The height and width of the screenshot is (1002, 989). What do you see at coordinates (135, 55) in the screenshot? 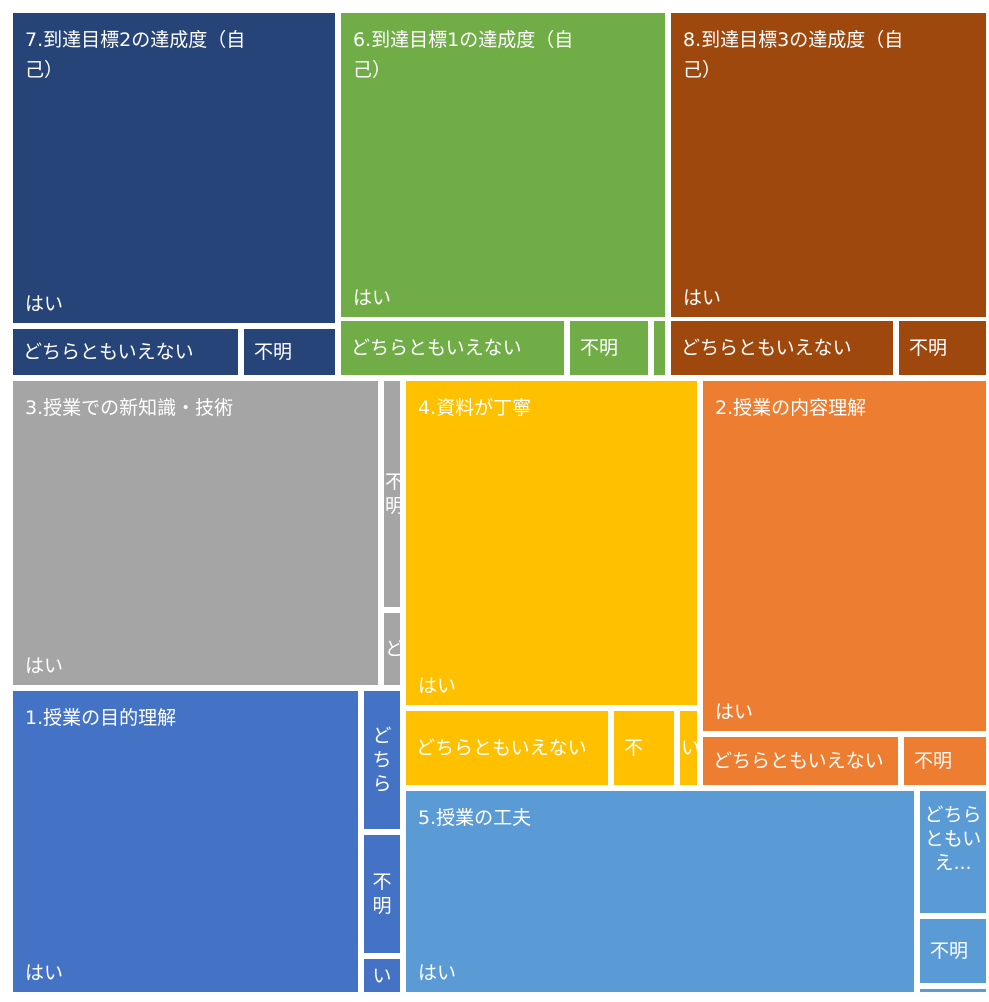
I see `group-label: 7.到達目標2の達成度（自 己）` at bounding box center [135, 55].